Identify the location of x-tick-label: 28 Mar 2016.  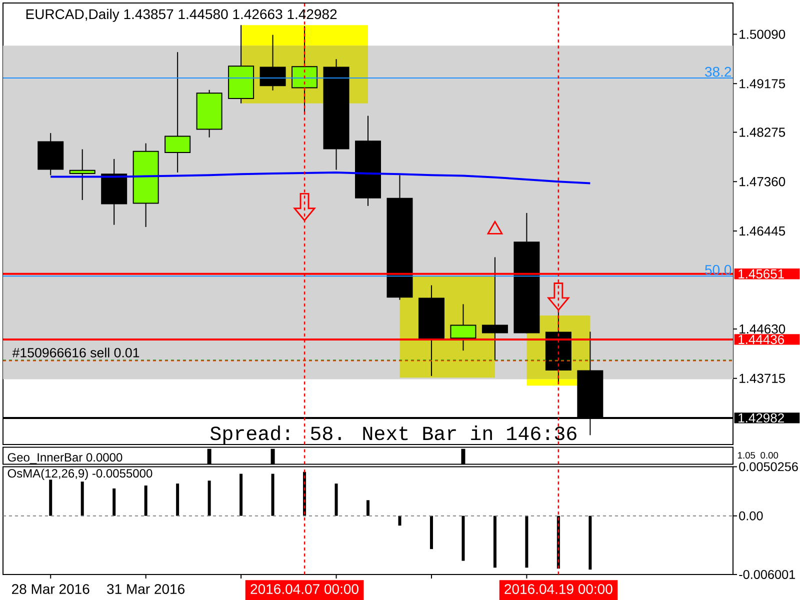
(51, 589).